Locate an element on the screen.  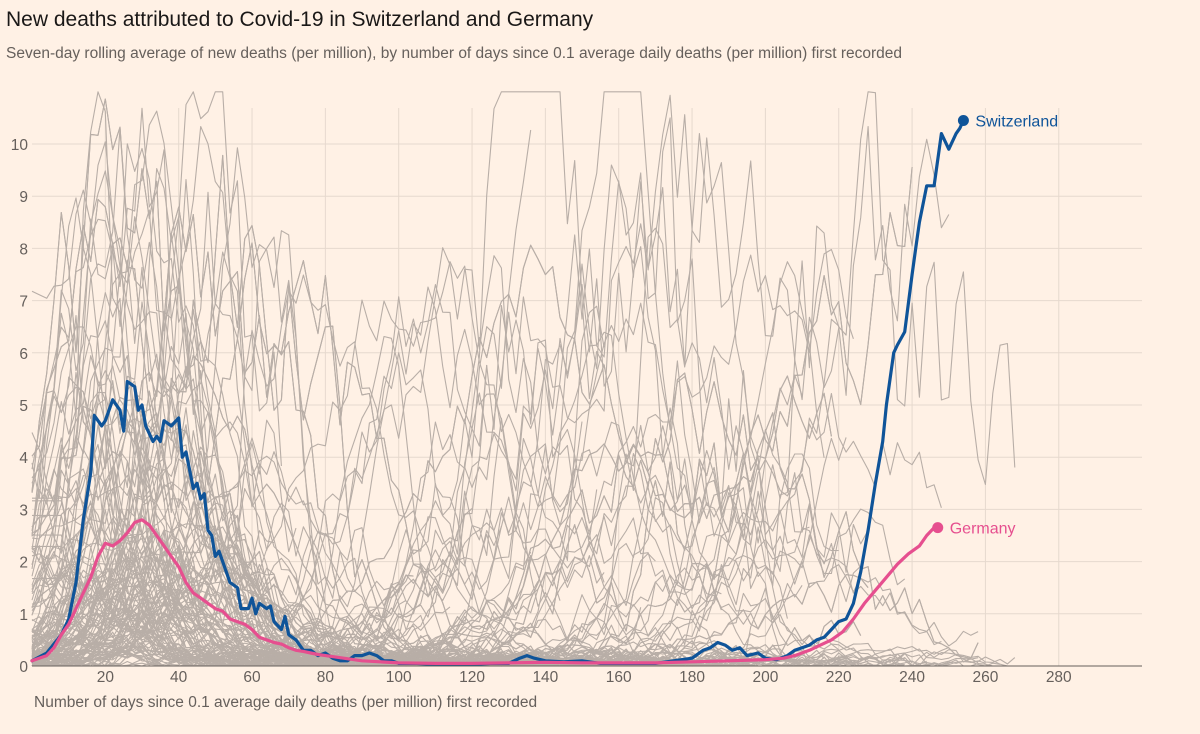
y-tick-label: 1 is located at coordinates (23, 615).